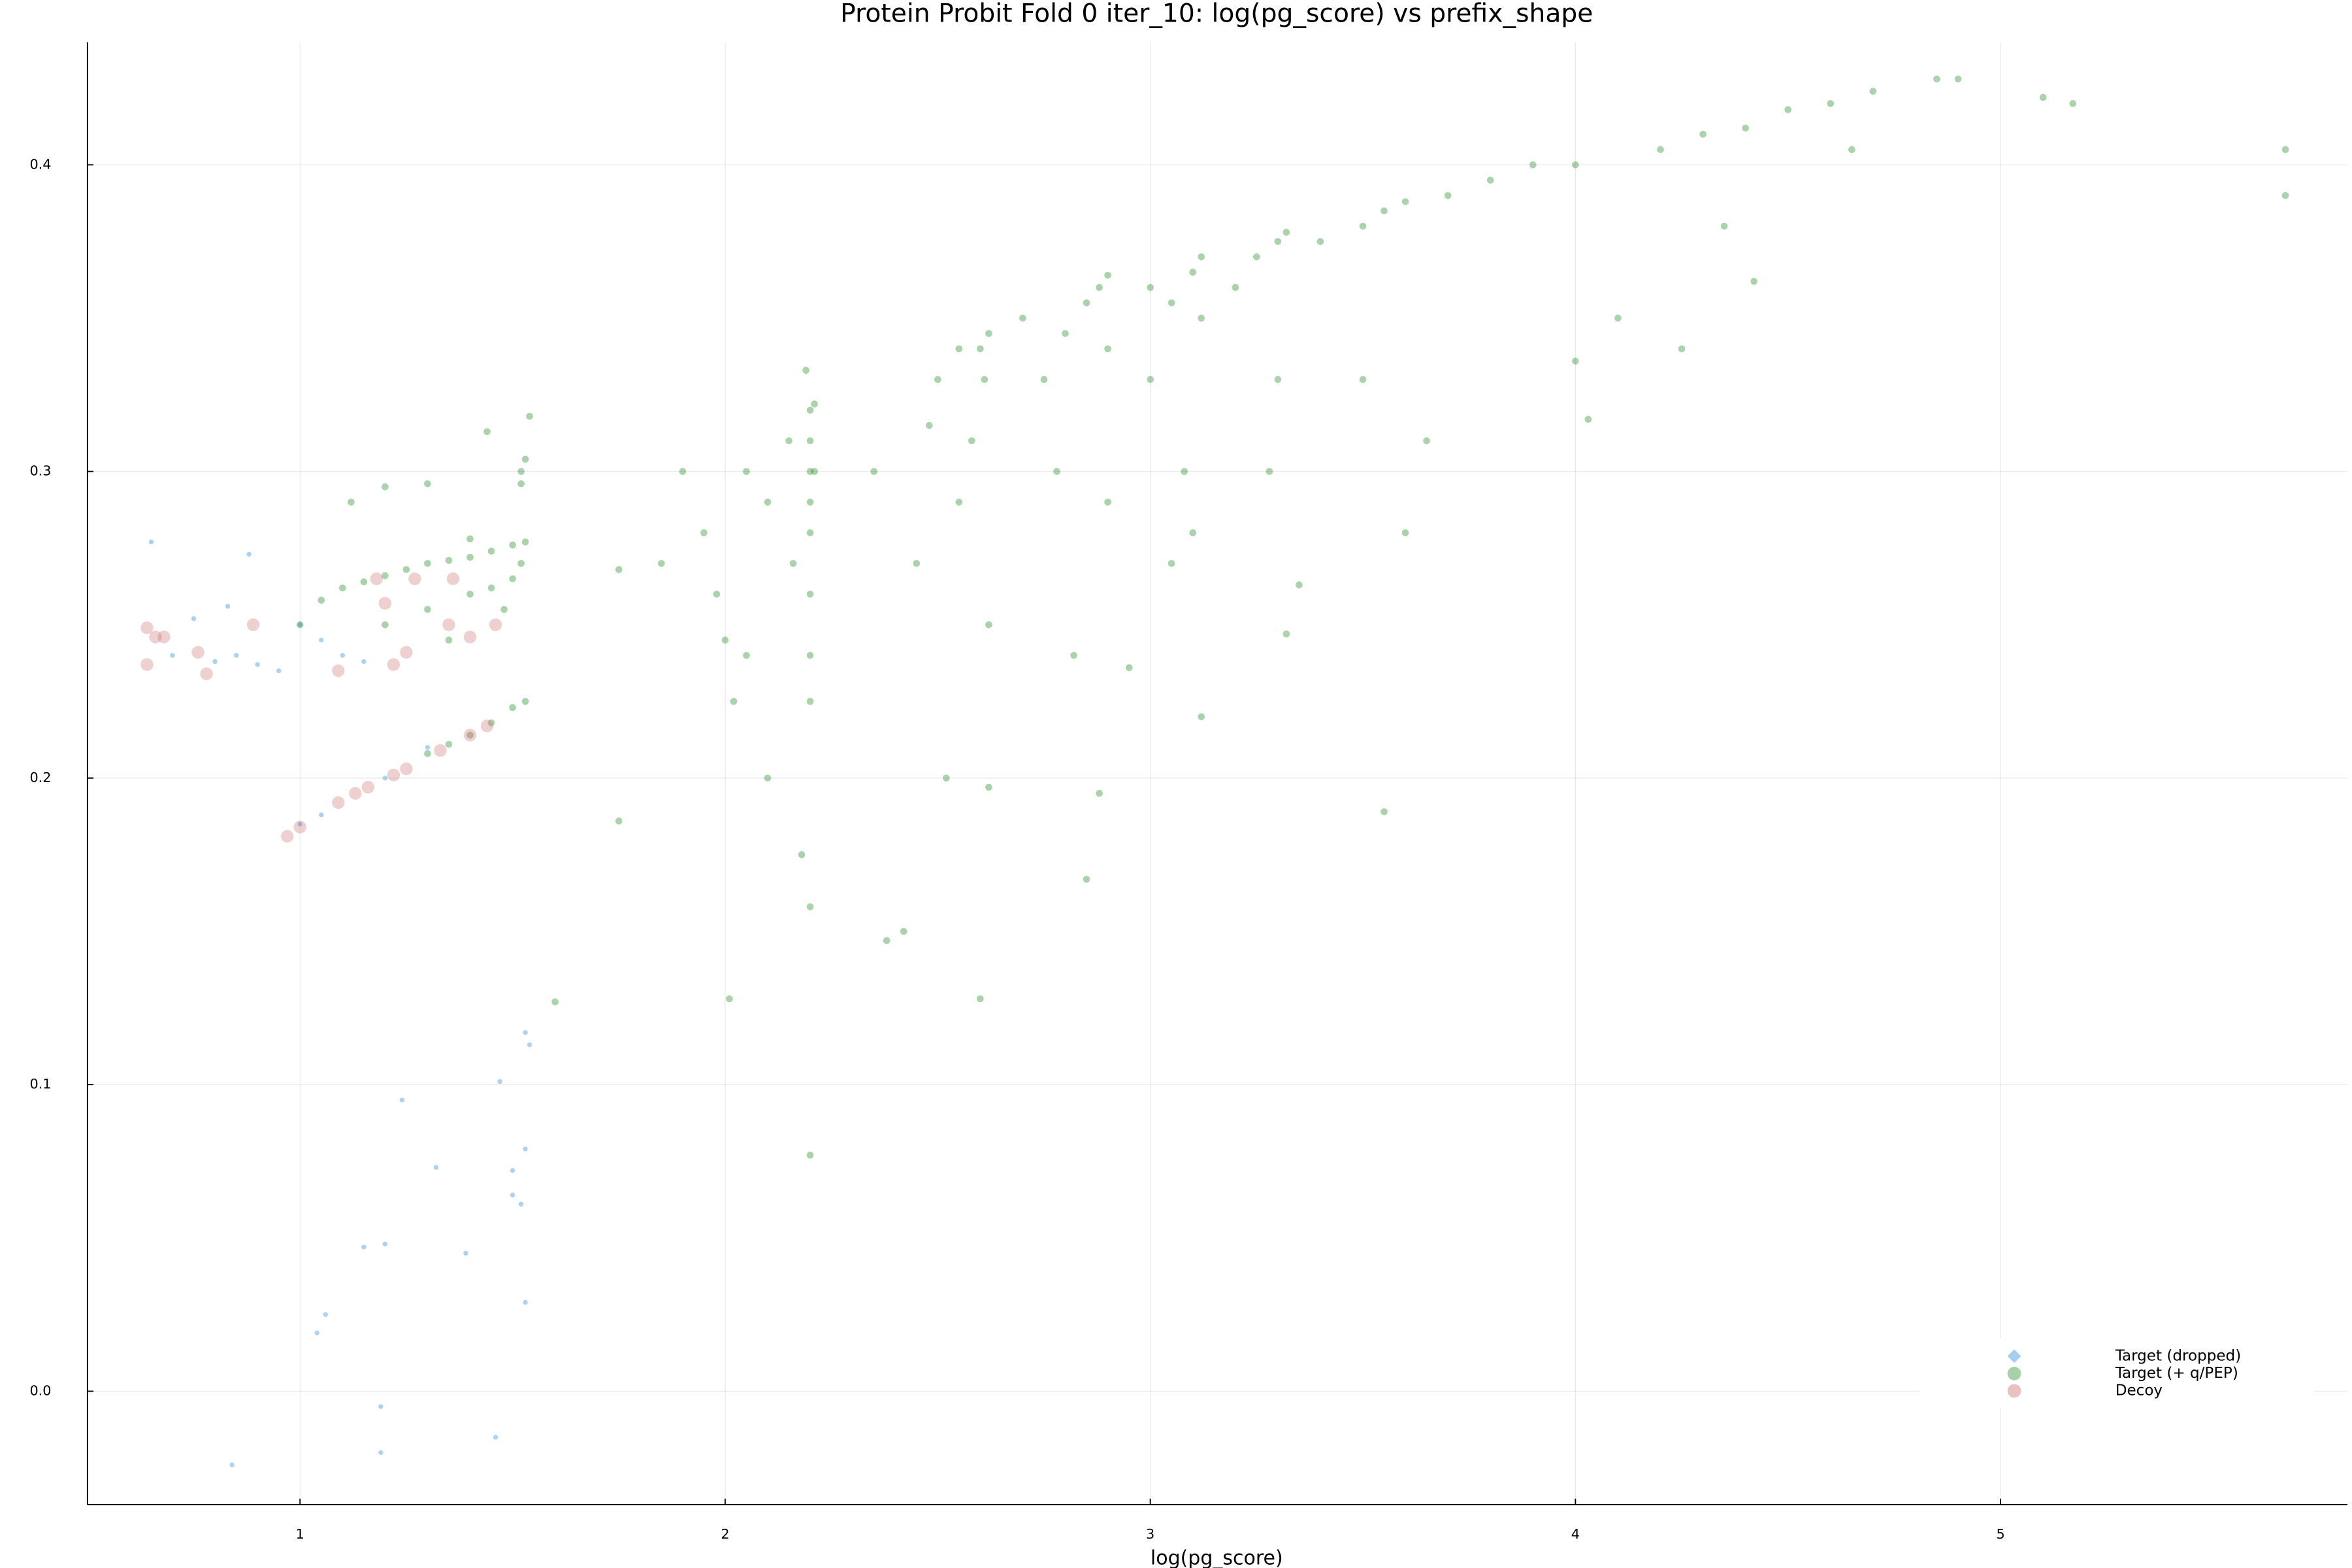 This screenshot has height=1568, width=2352. What do you see at coordinates (2117, 1373) in the screenshot?
I see `legend: Target (dropped)Target (+ q/PEP)Decoy` at bounding box center [2117, 1373].